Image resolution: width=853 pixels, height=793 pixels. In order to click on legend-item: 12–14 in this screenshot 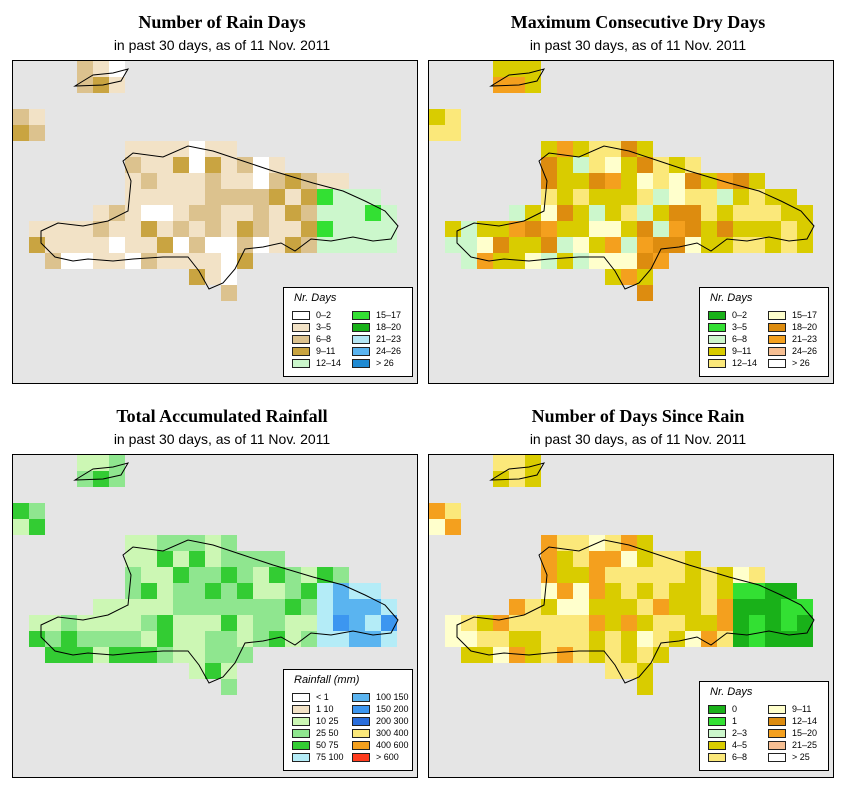, I will do `click(732, 363)`.